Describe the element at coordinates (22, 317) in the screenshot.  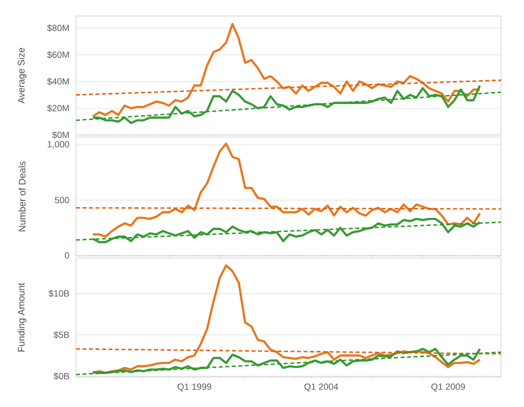
I see `y-axis-title: Funding Amount` at that location.